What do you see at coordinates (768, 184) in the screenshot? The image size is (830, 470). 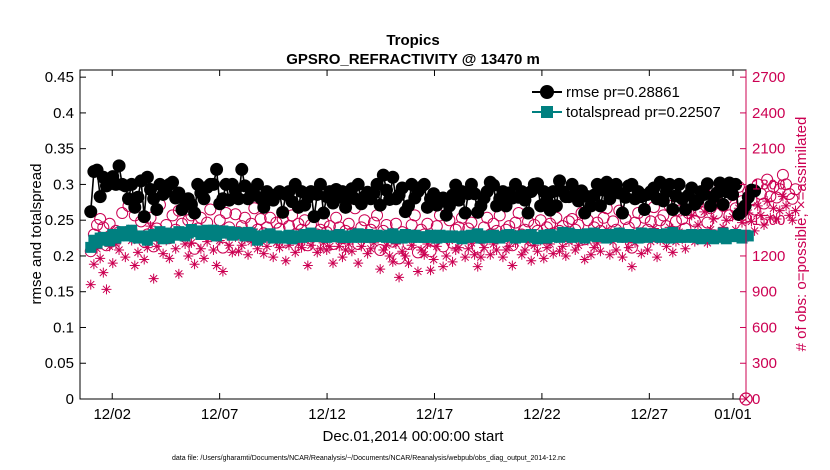 I see `y-tick-right-label: 1800` at bounding box center [768, 184].